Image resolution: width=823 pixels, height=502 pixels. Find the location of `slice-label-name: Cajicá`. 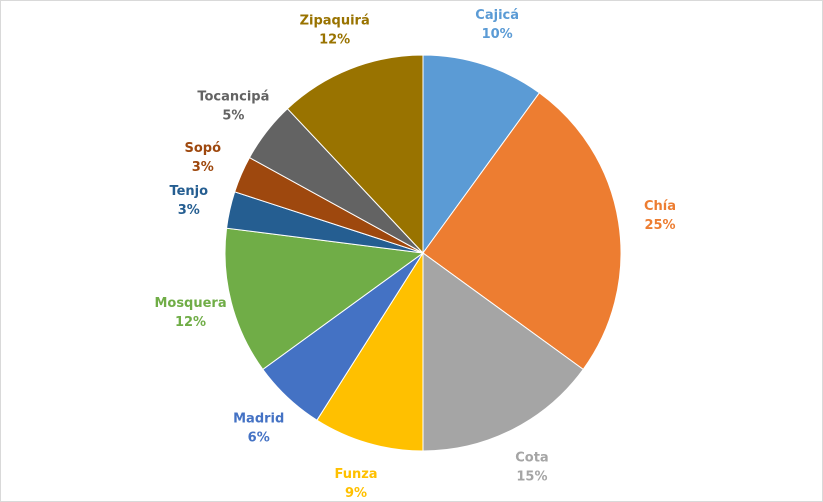

slice-label-name: Cajicá is located at coordinates (497, 15).